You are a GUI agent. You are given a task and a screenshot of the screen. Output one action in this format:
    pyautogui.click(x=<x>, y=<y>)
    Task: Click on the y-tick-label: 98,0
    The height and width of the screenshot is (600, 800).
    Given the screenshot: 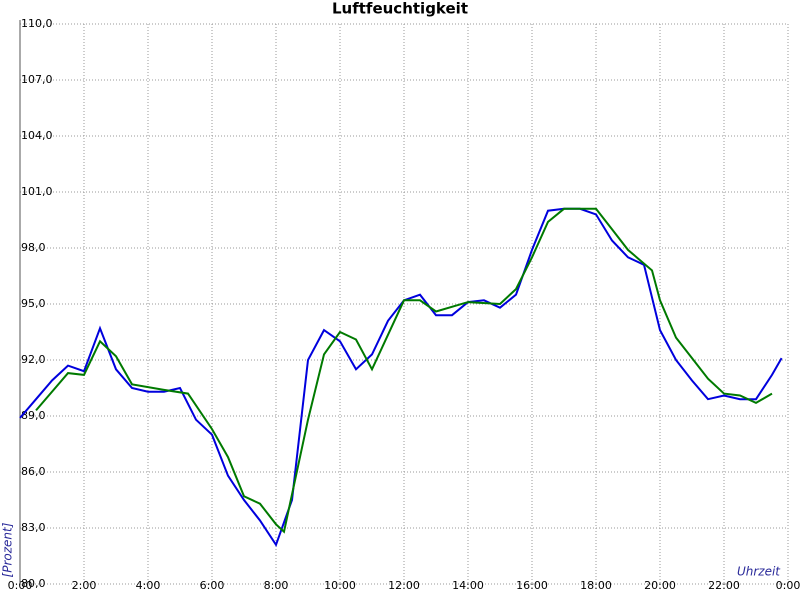 What is the action you would take?
    pyautogui.click(x=33, y=247)
    